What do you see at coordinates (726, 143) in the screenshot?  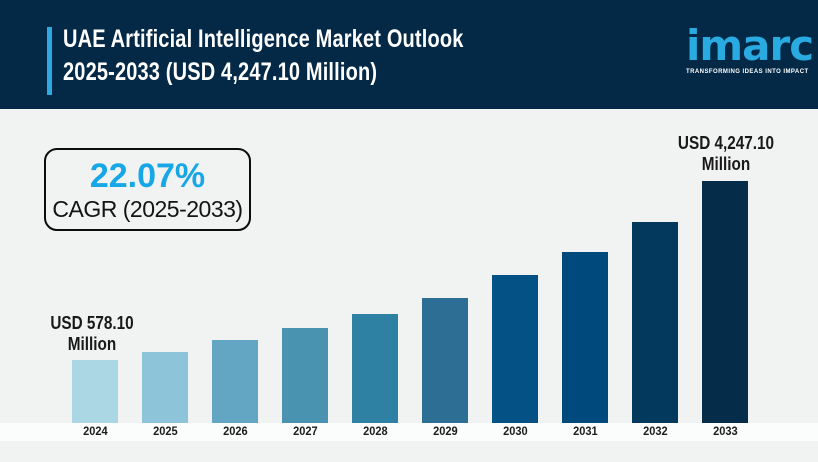 I see `data-label-2033-line1: USD 4,247.10` at bounding box center [726, 143].